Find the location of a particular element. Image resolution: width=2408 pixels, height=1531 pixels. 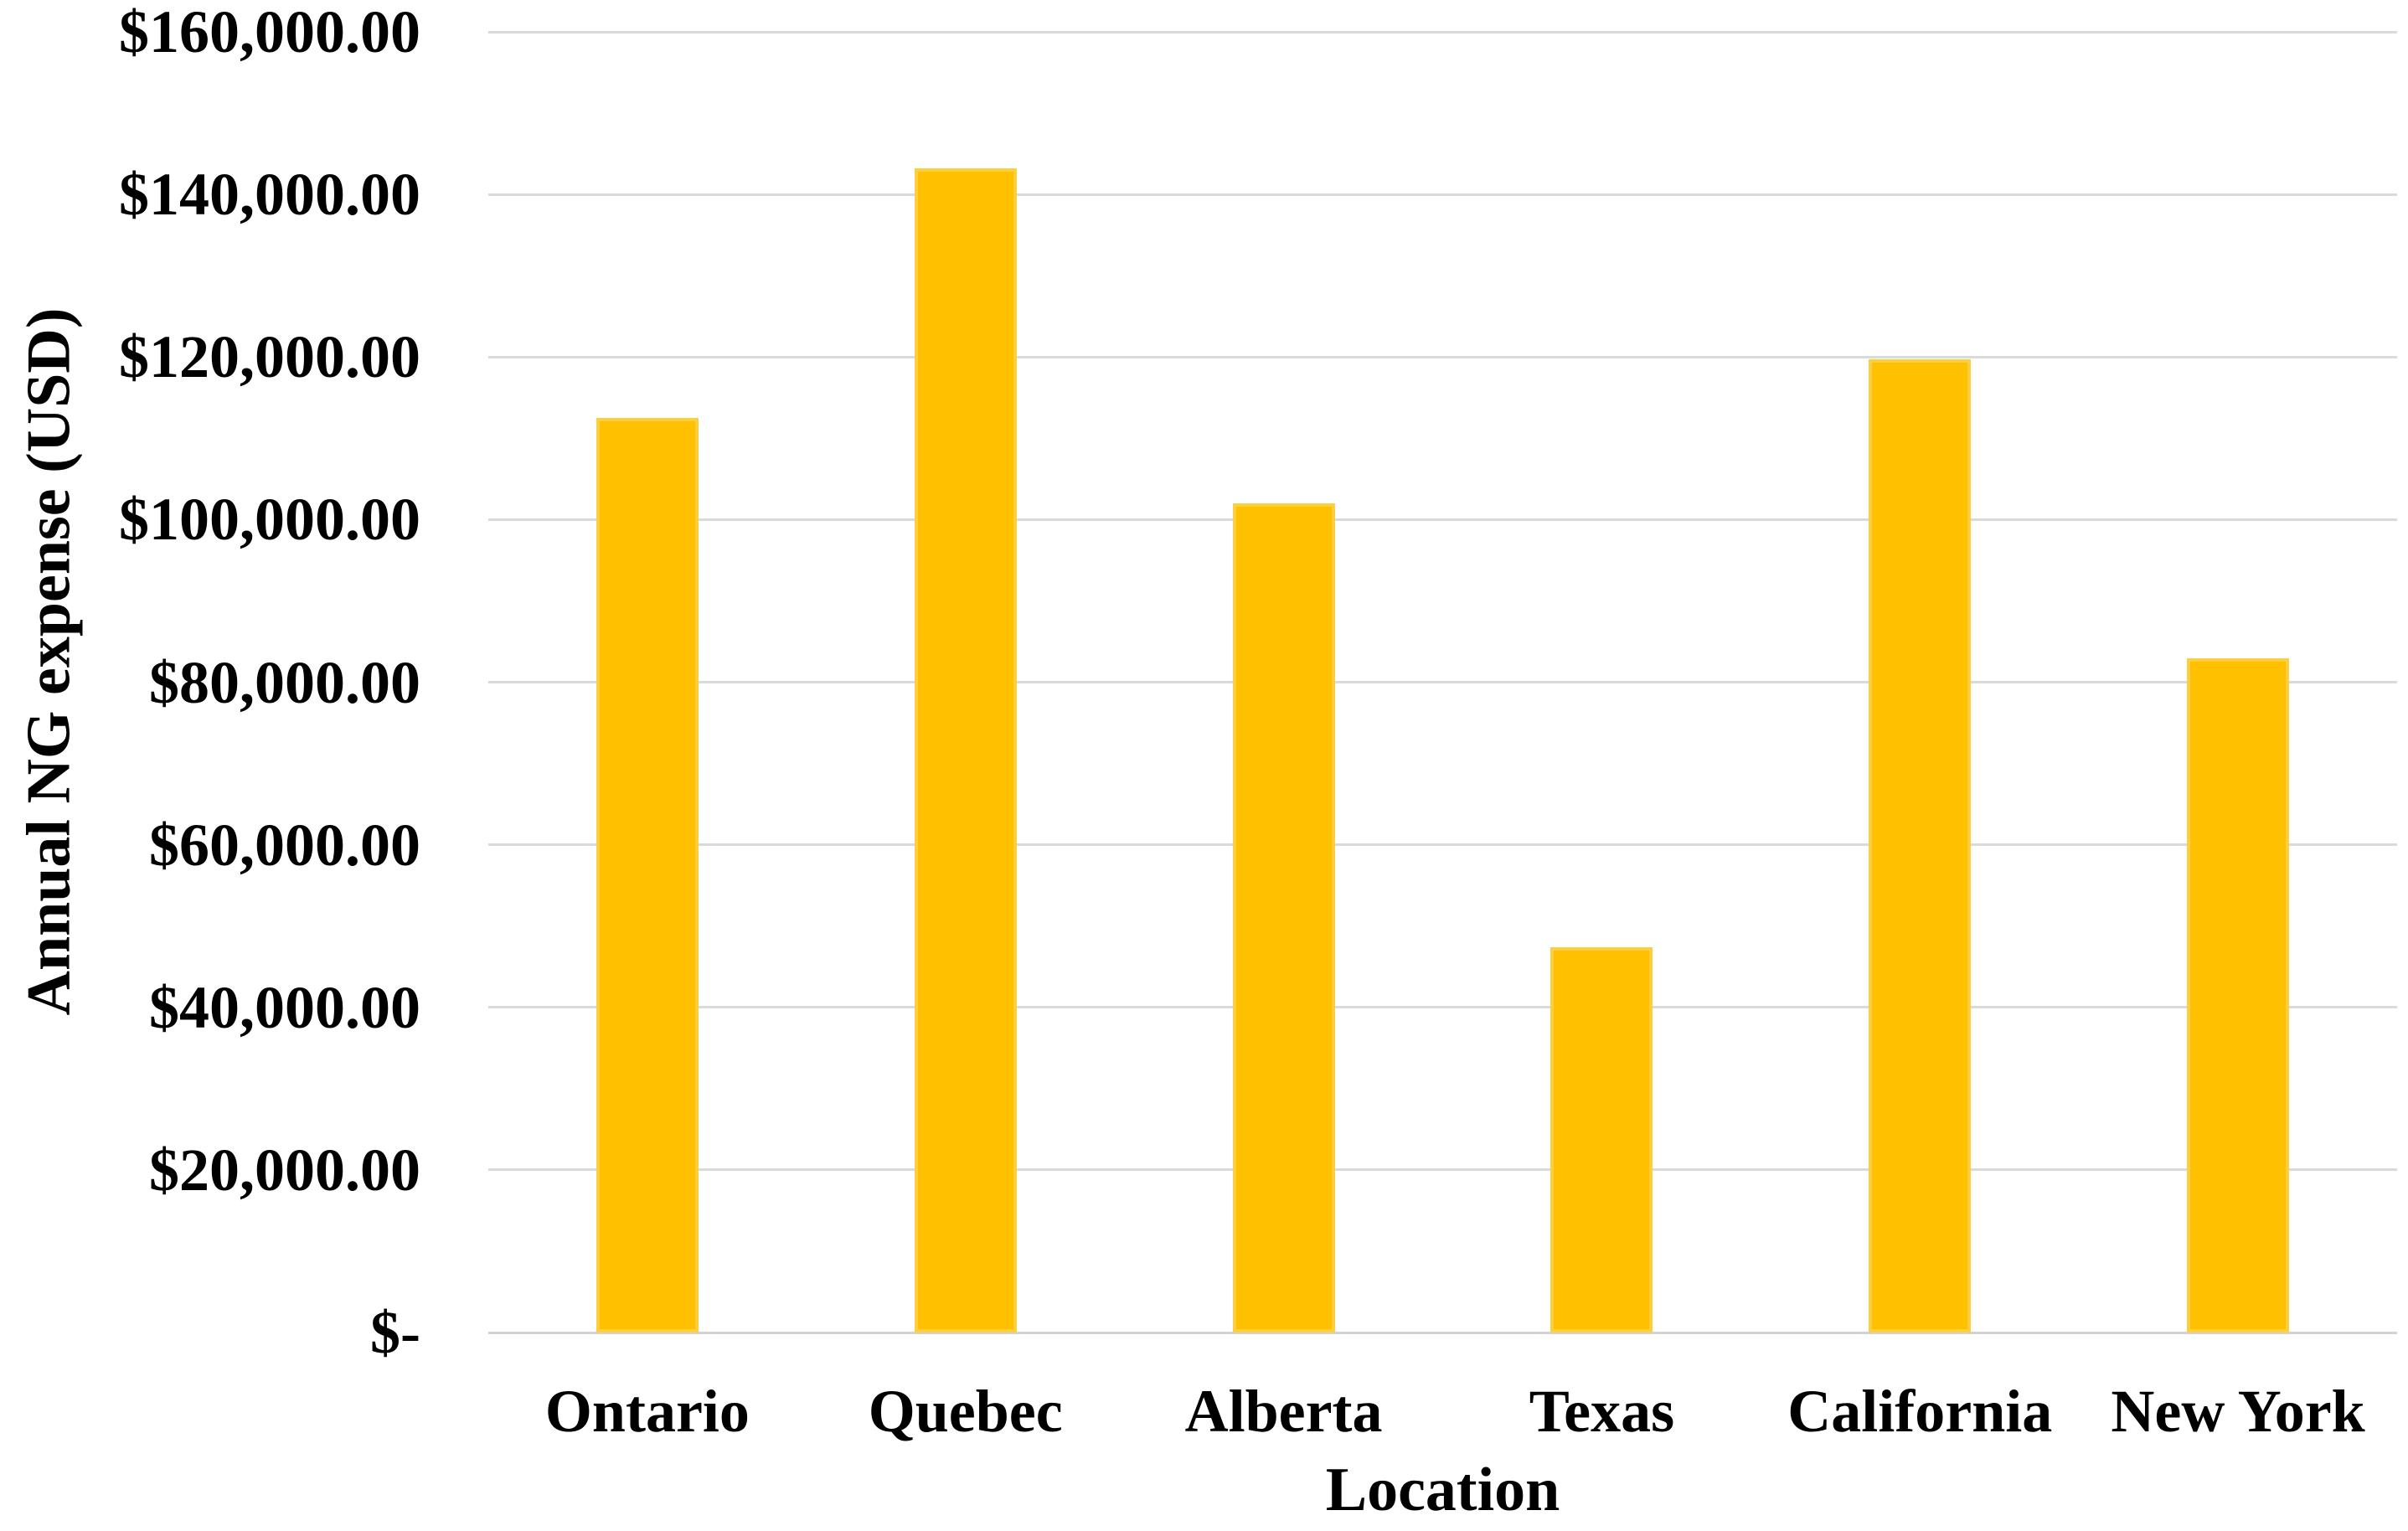

y-tick-label: $- is located at coordinates (395, 1332).